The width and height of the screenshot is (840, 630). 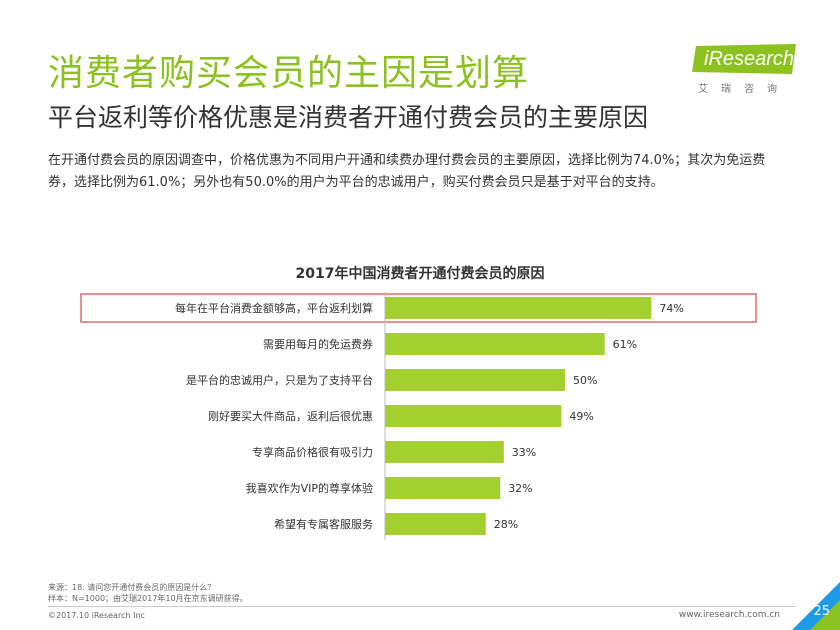 What do you see at coordinates (821, 611) in the screenshot?
I see `page-number: 25` at bounding box center [821, 611].